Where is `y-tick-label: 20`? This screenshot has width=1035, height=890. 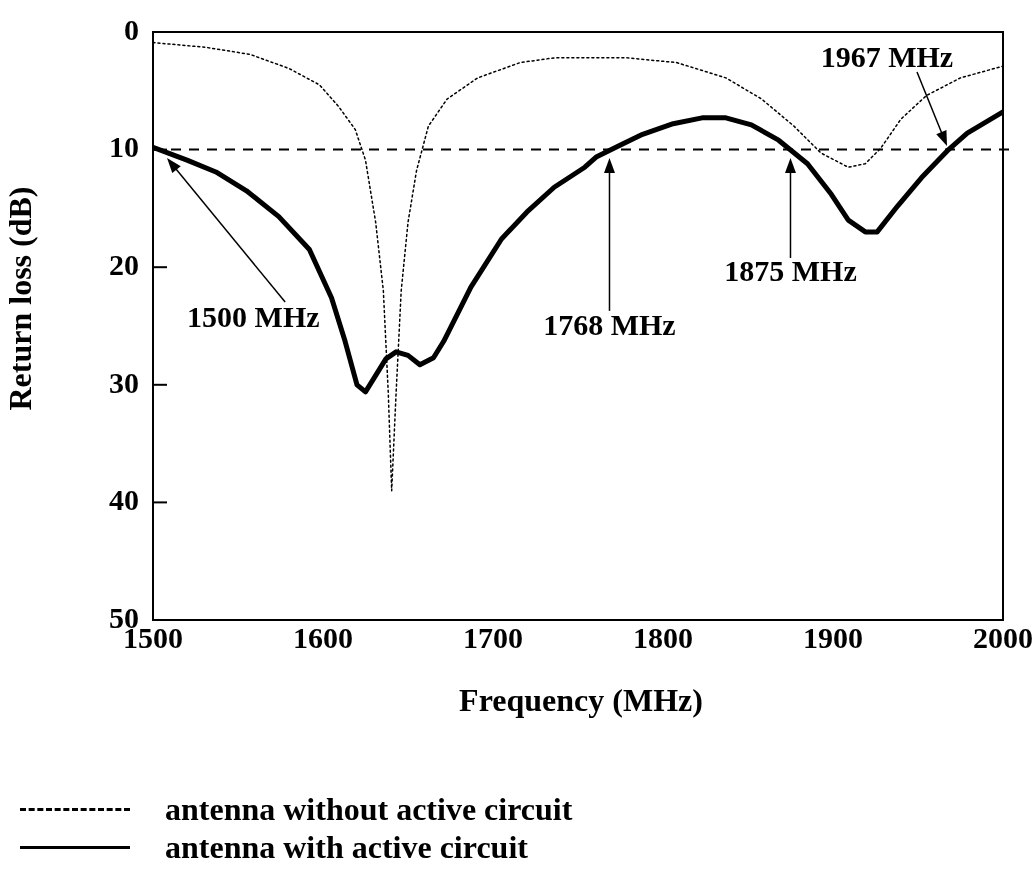 y-tick-label: 20 is located at coordinates (124, 264).